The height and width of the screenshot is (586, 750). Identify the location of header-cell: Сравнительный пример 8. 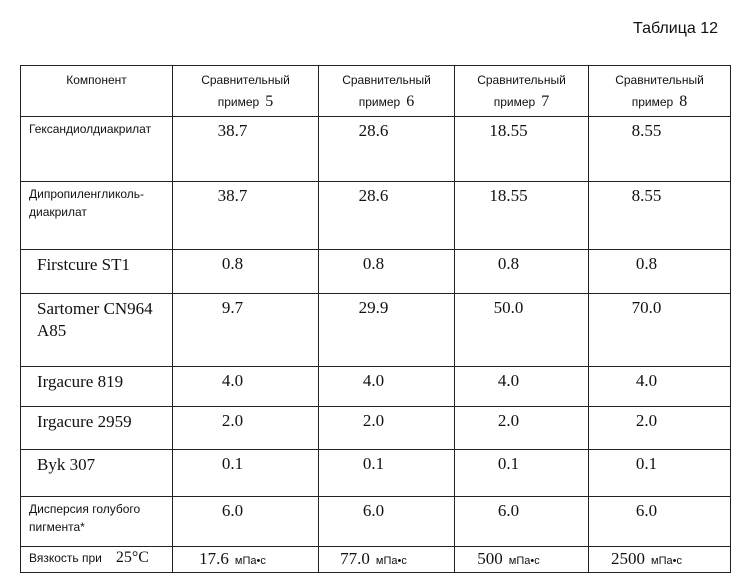
(659, 91).